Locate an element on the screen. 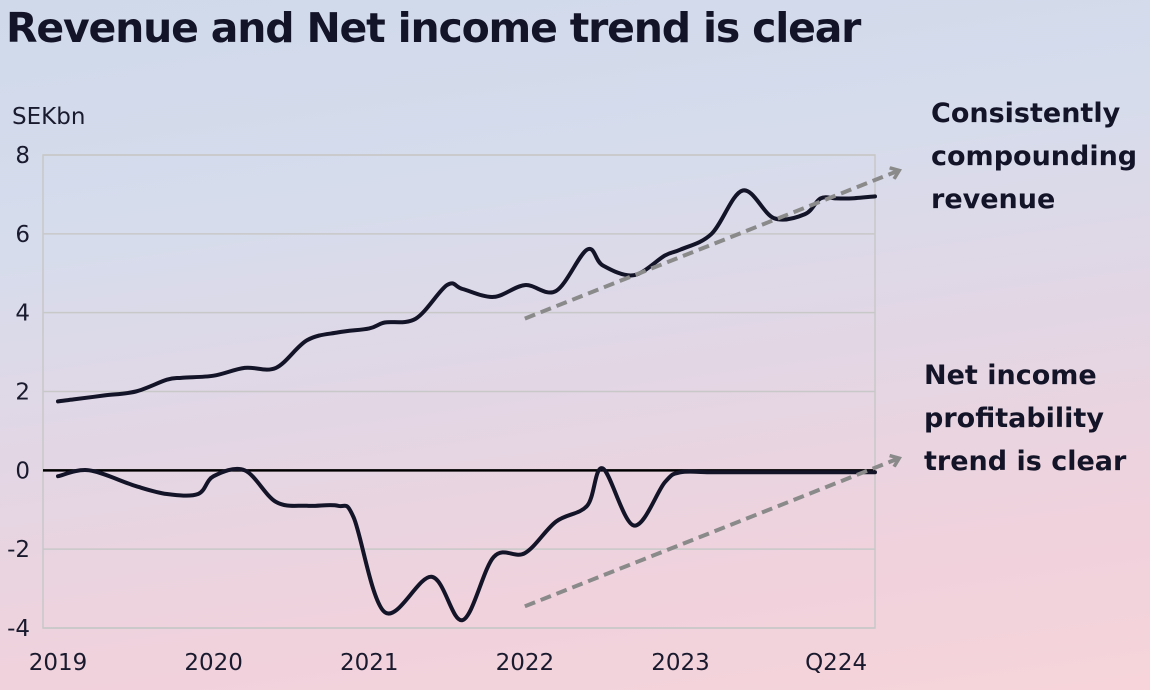 This screenshot has width=1150, height=690. x-tick-label: 2022 is located at coordinates (525, 663).